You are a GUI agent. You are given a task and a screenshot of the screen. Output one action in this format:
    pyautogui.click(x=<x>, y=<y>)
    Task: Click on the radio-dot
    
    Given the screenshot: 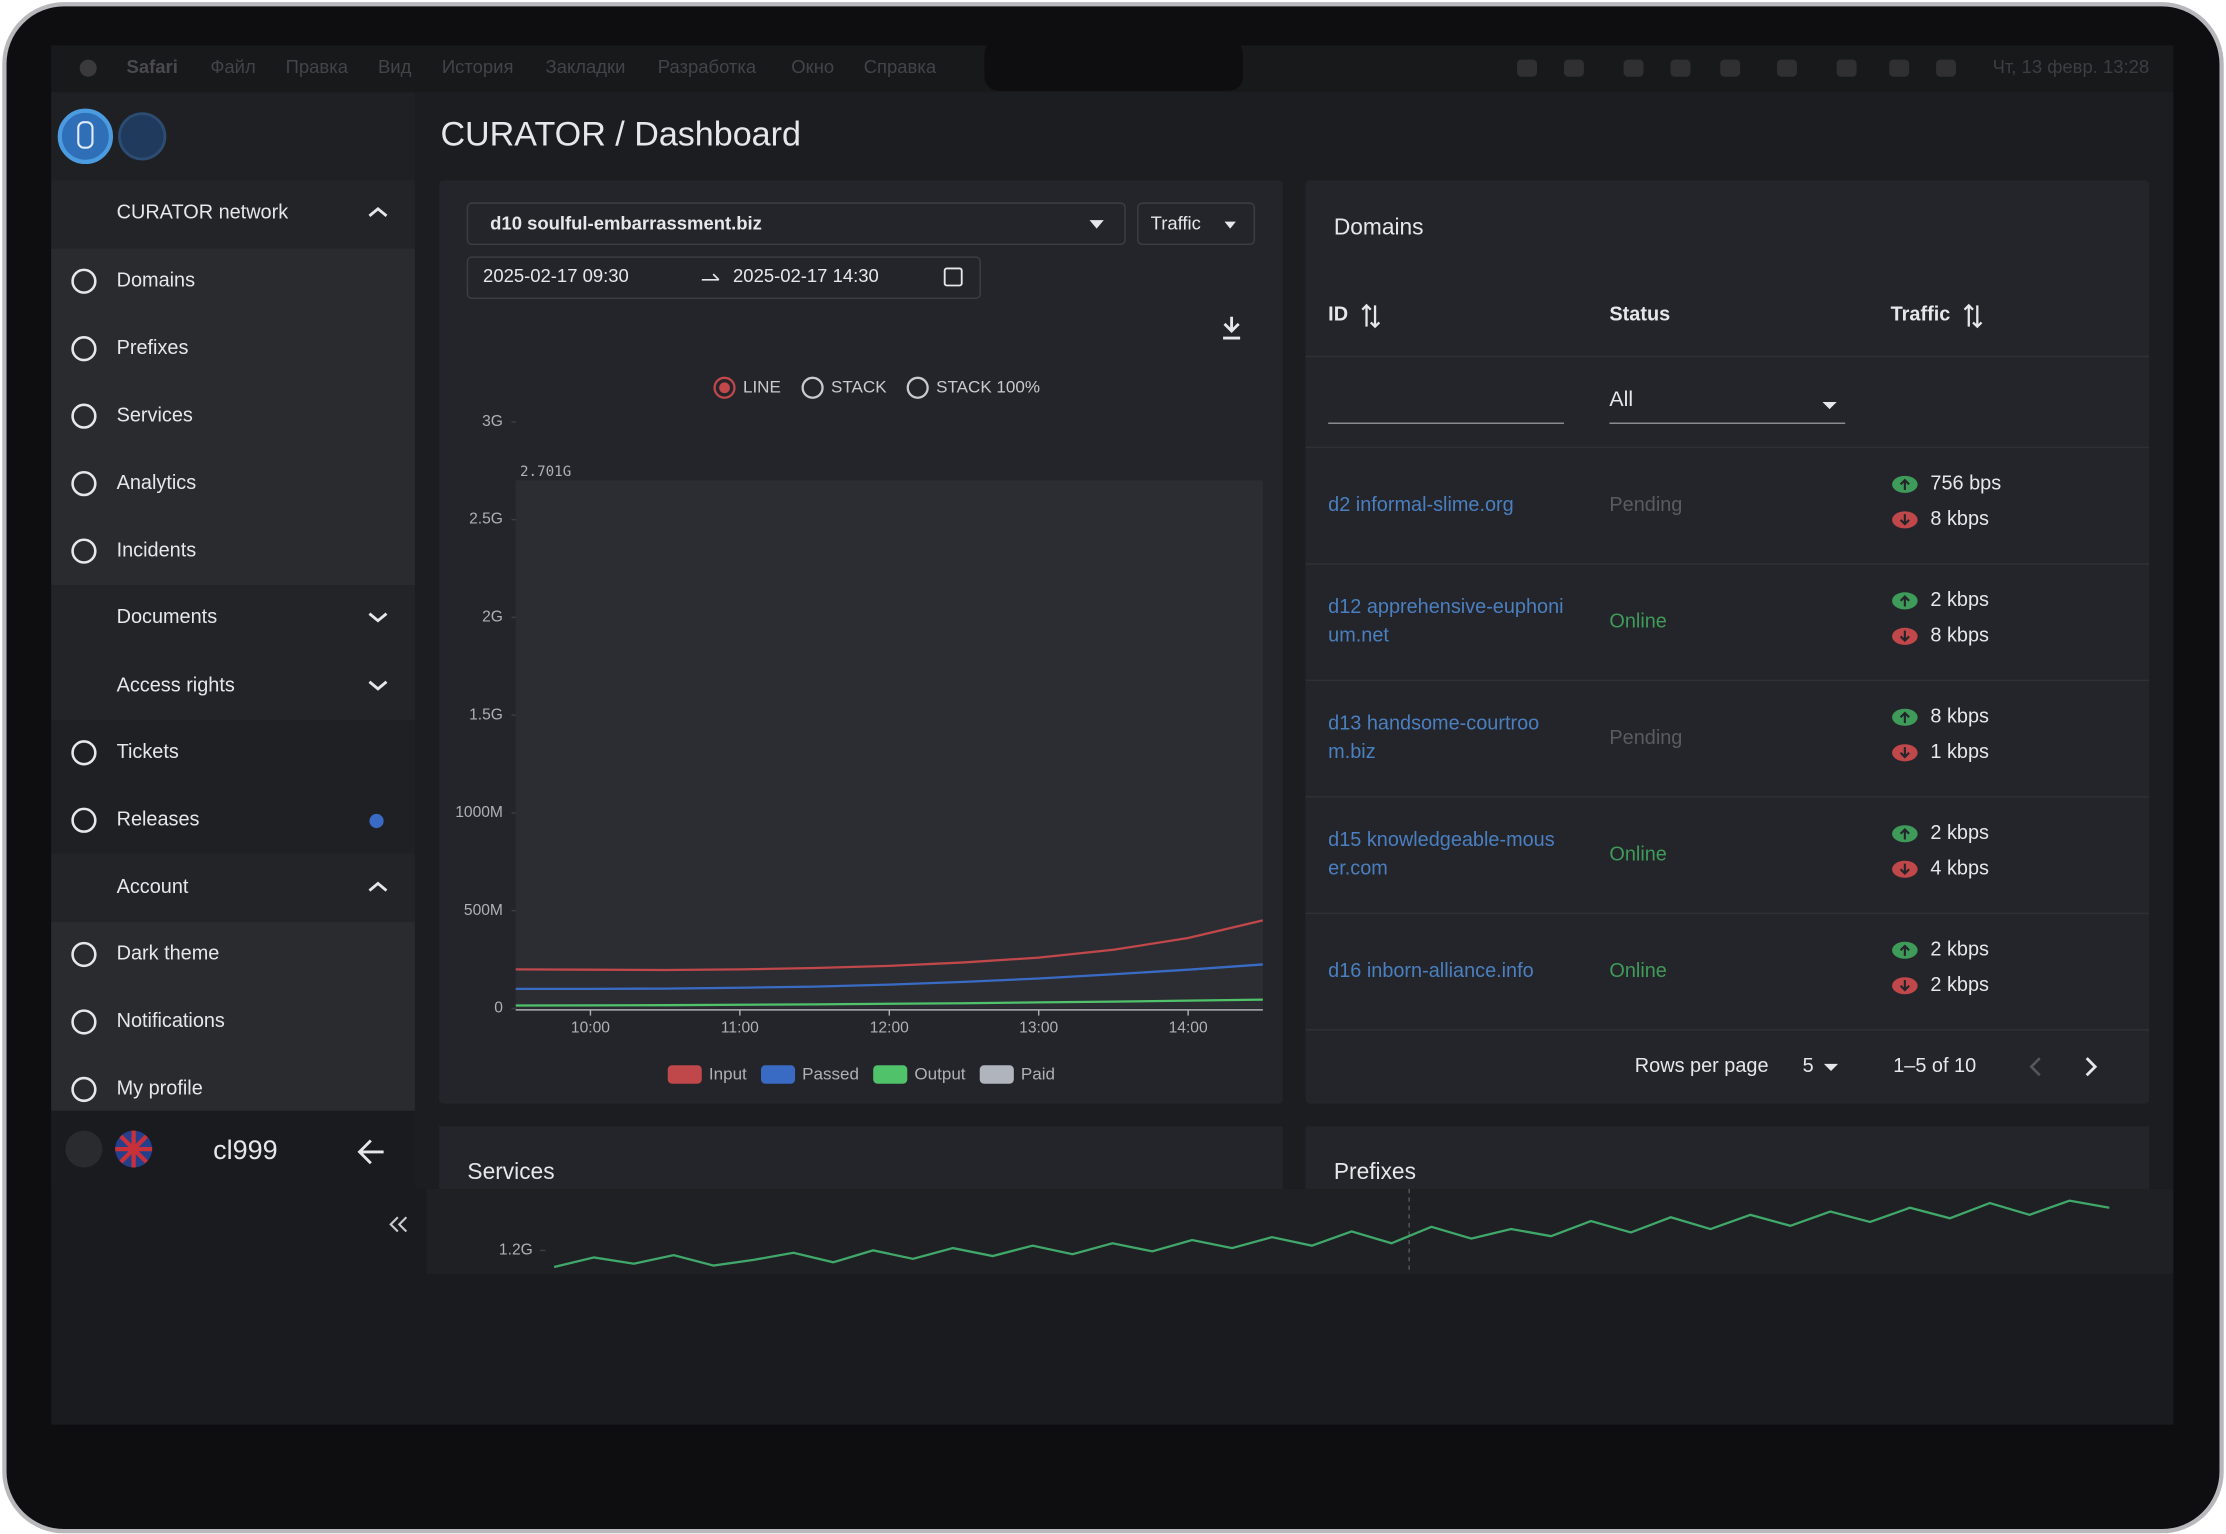 What is the action you would take?
    pyautogui.click(x=724, y=388)
    